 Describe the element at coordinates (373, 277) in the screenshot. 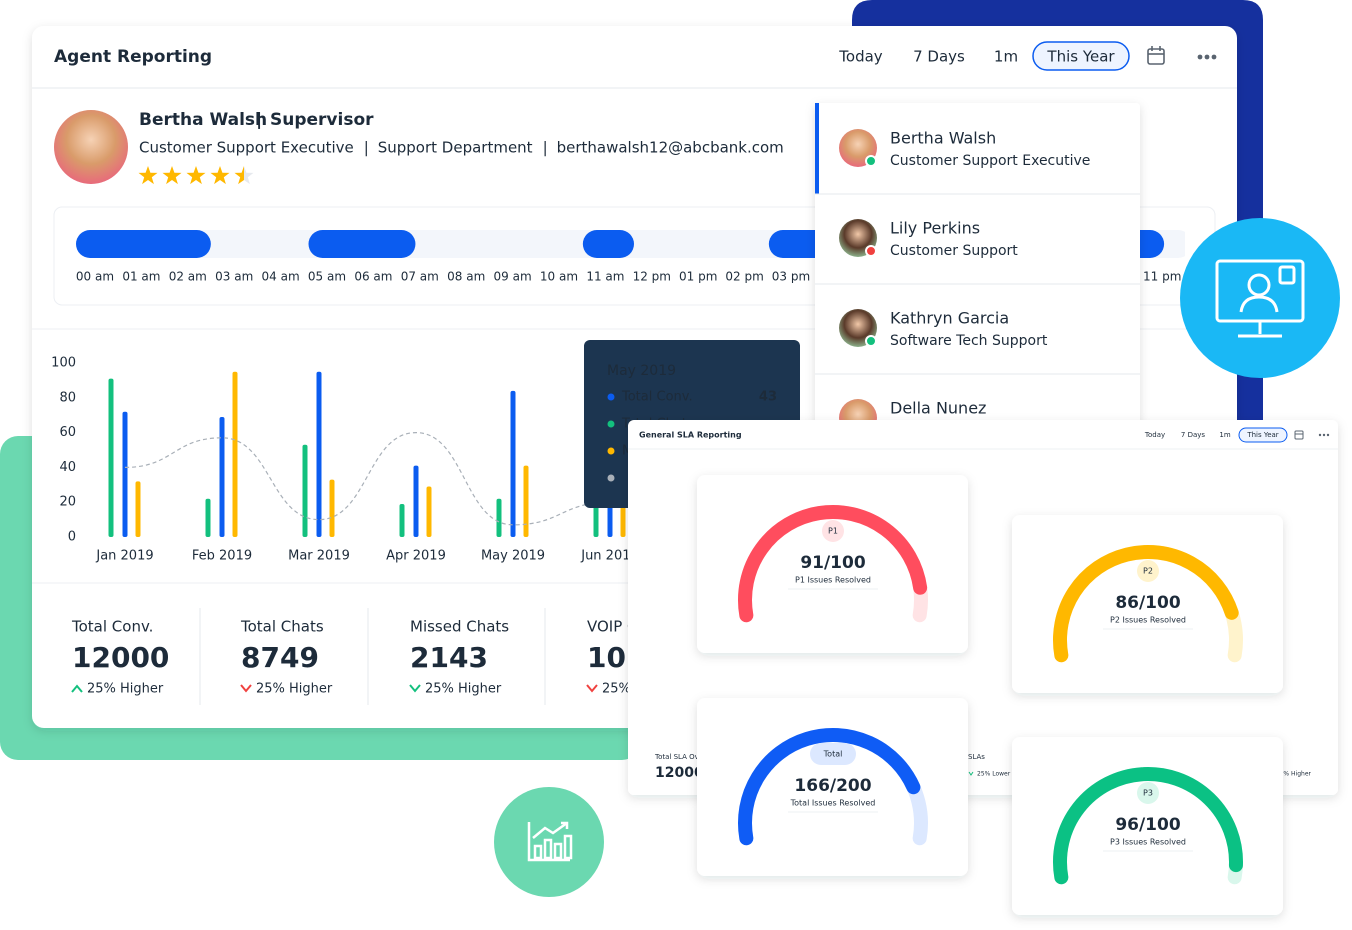

I see `hour-label: 06 am` at that location.